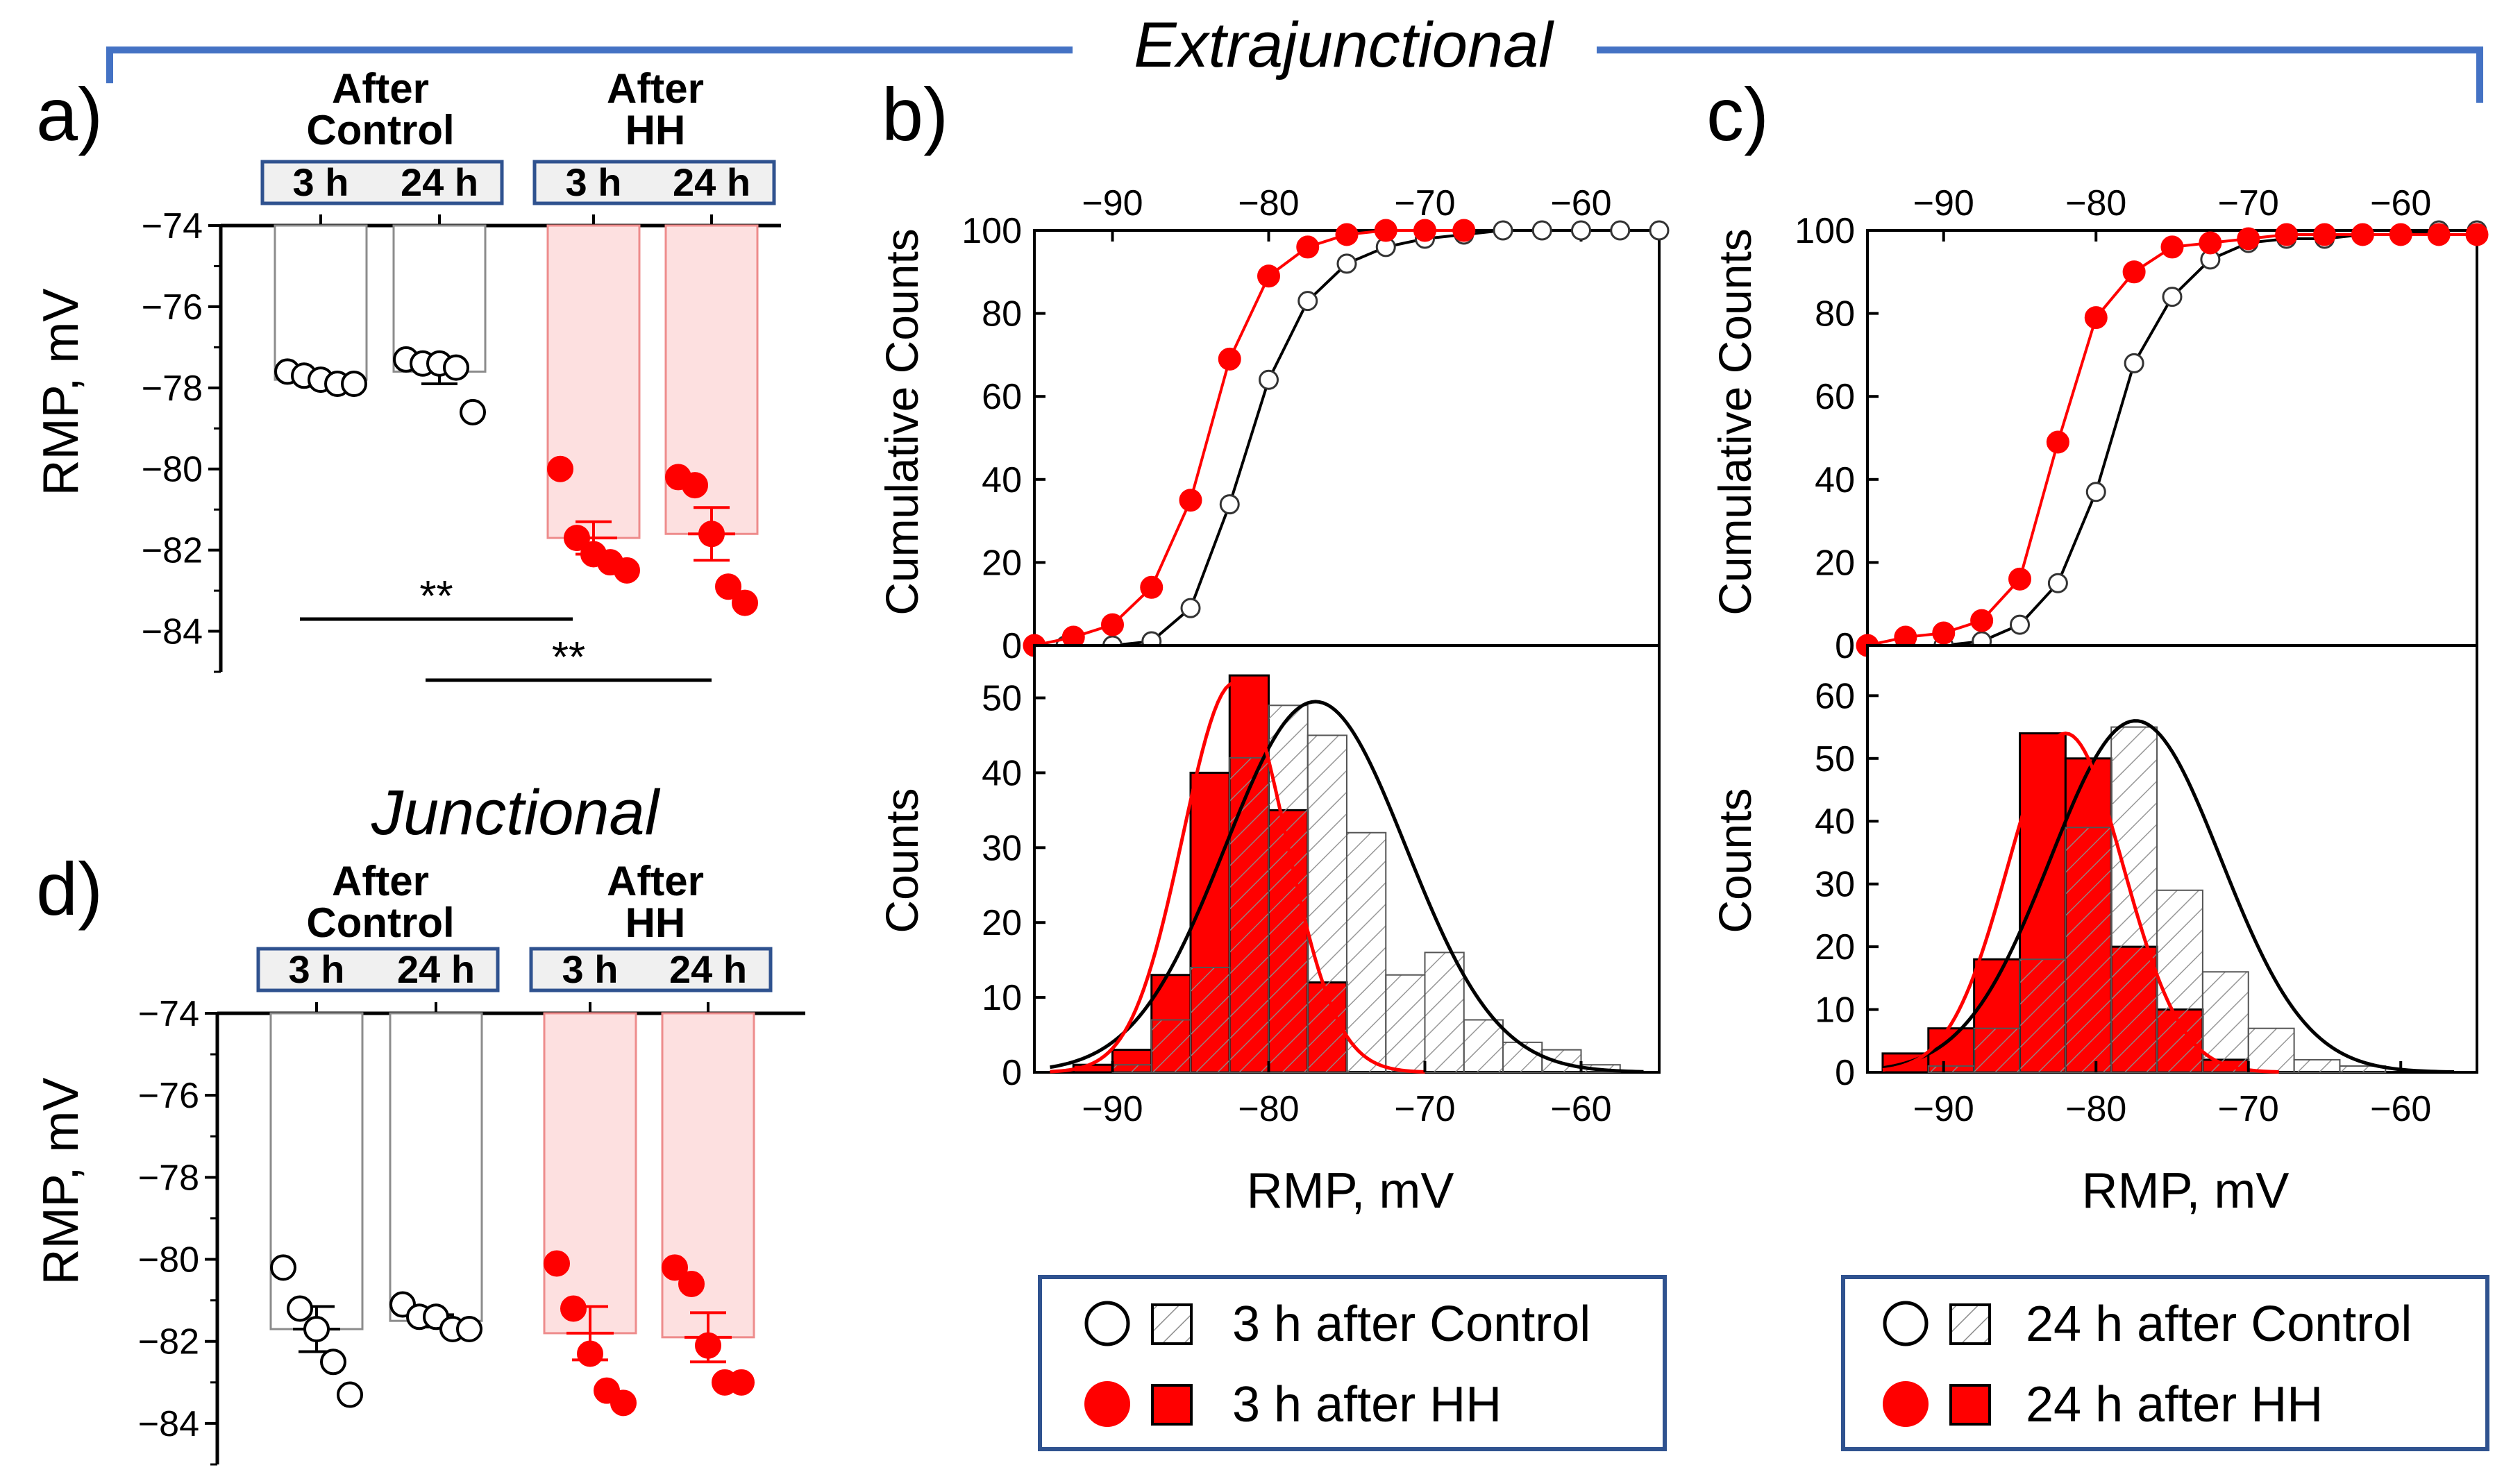  I want to click on panel-d-ytick-label: −74, so click(168, 1014).